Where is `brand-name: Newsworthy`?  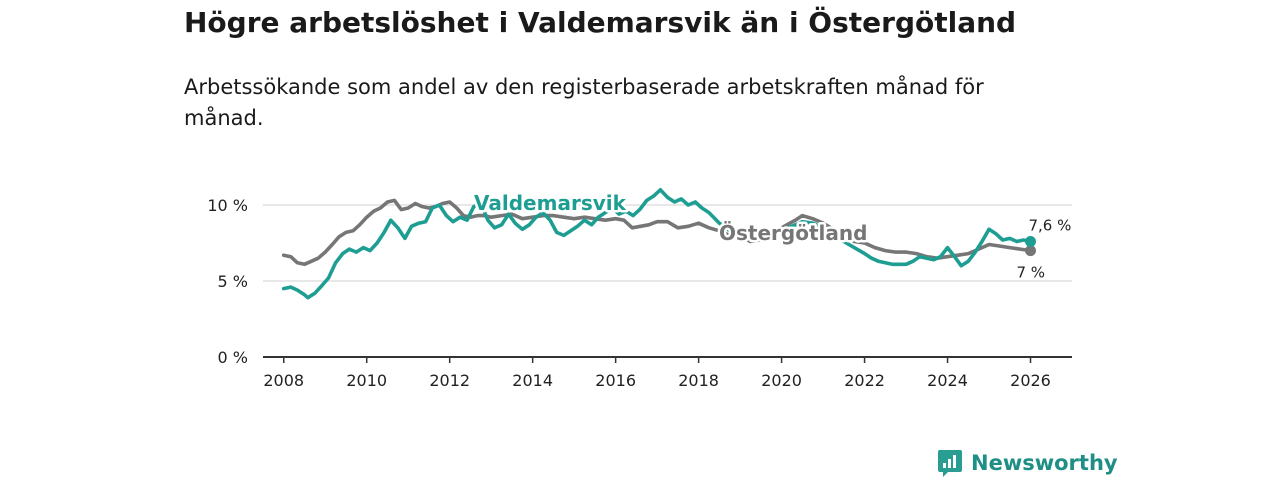 brand-name: Newsworthy is located at coordinates (1044, 463).